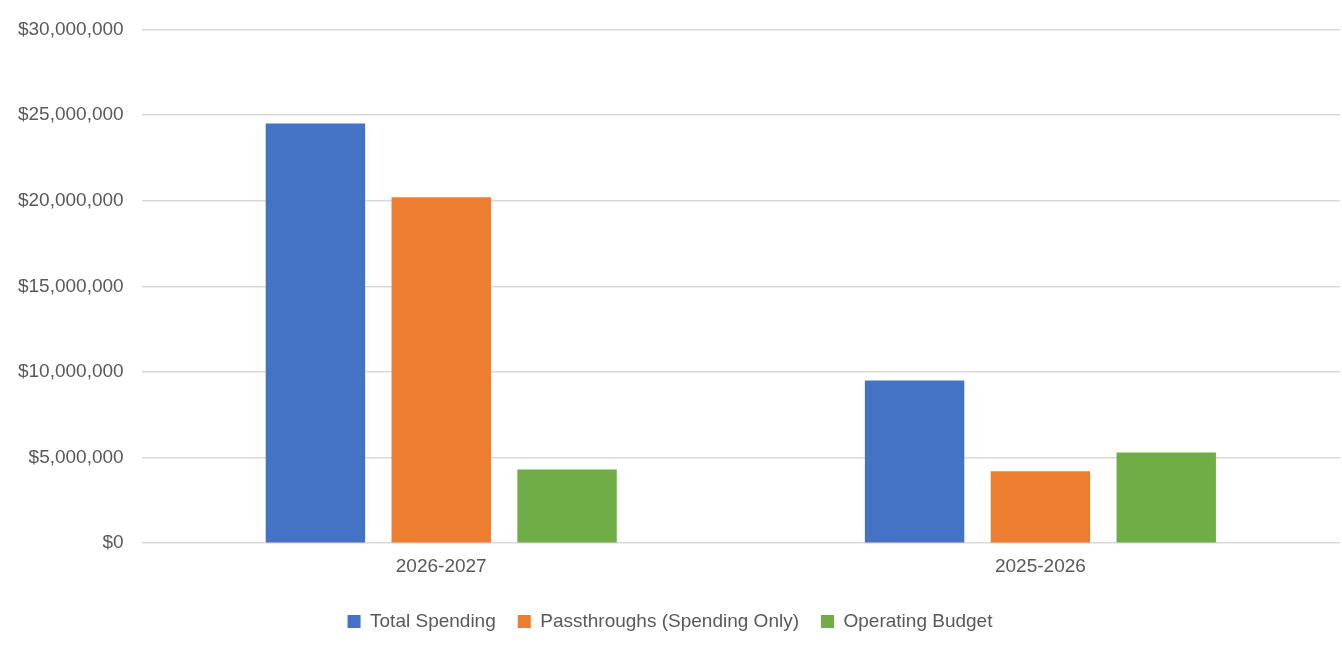 This screenshot has width=1342, height=645. What do you see at coordinates (70, 371) in the screenshot?
I see `y-tick-label: $10,000,000` at bounding box center [70, 371].